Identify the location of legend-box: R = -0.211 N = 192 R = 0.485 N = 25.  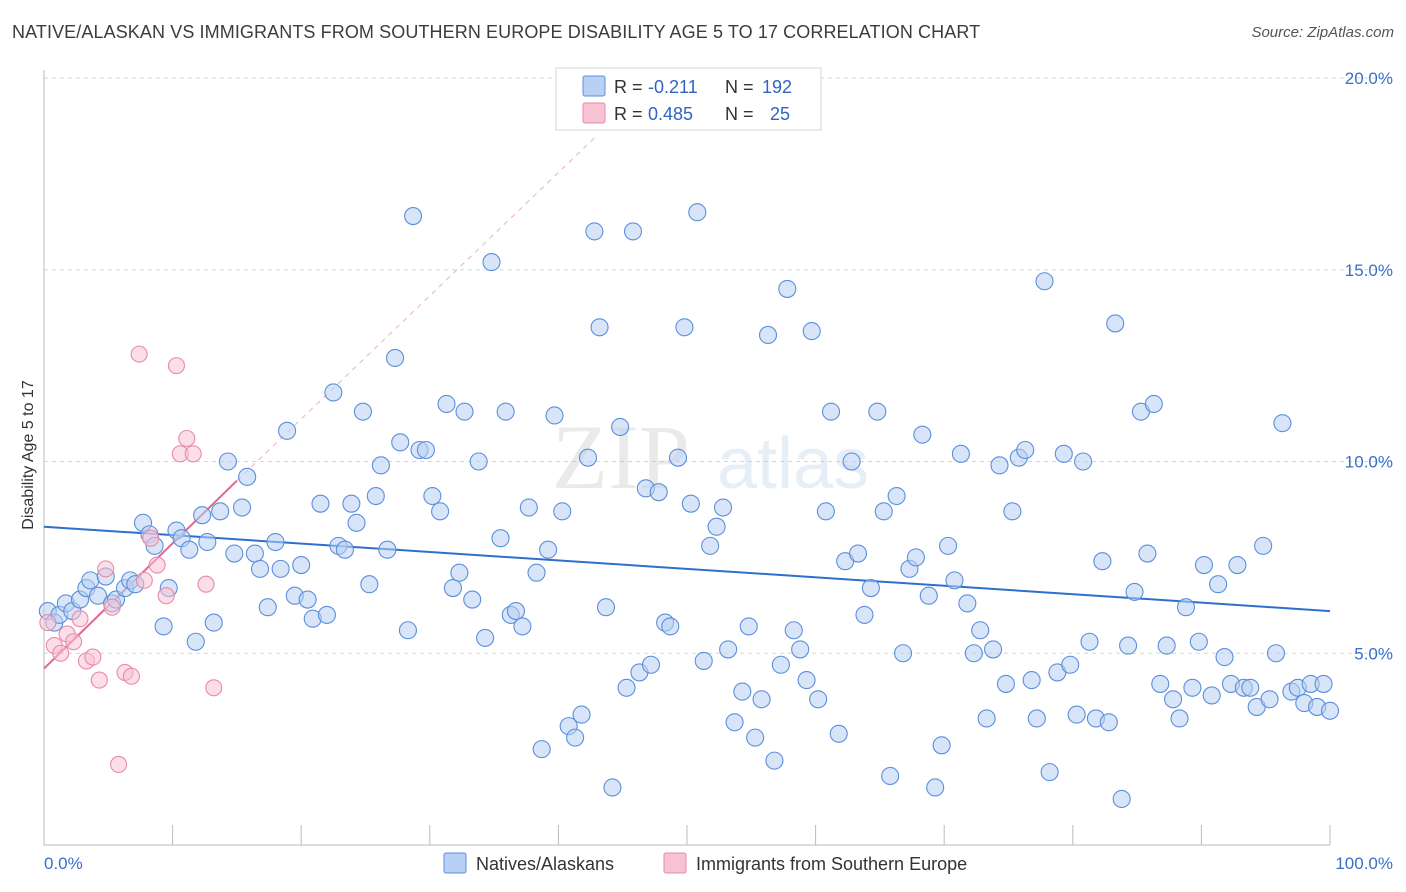
(688, 99).